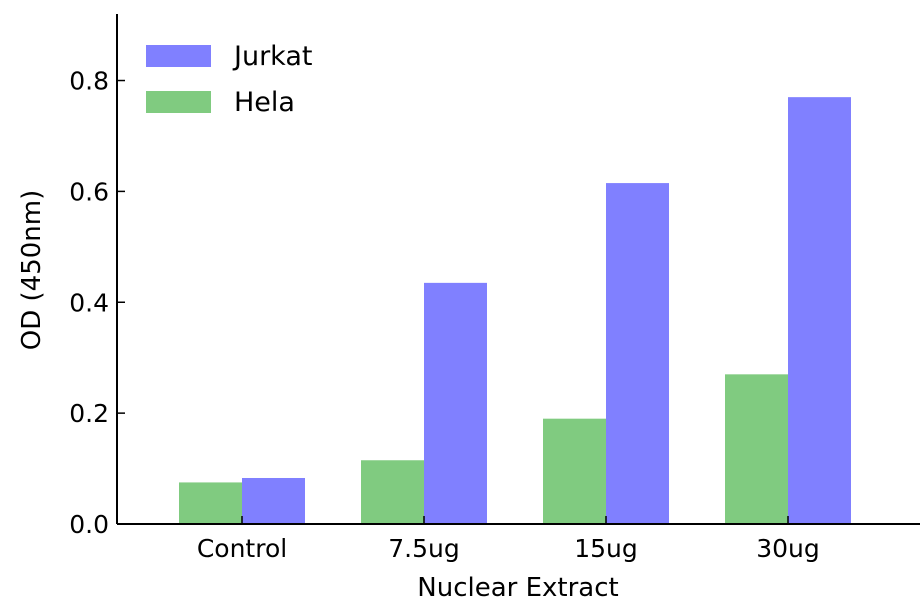 This screenshot has width=920, height=600. I want to click on legend-swatch-hela, so click(178, 102).